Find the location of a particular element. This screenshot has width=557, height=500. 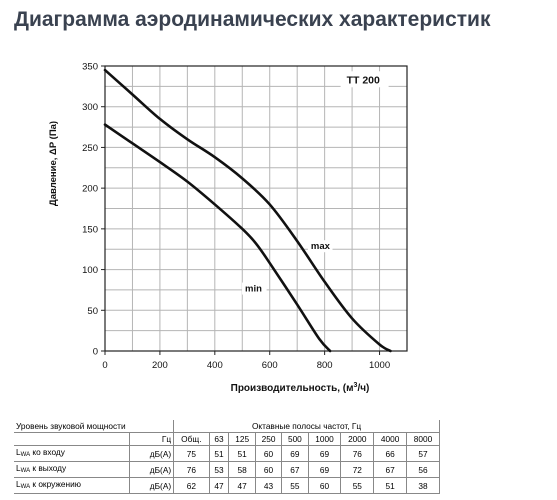

table-band-header: 2000 is located at coordinates (357, 439).